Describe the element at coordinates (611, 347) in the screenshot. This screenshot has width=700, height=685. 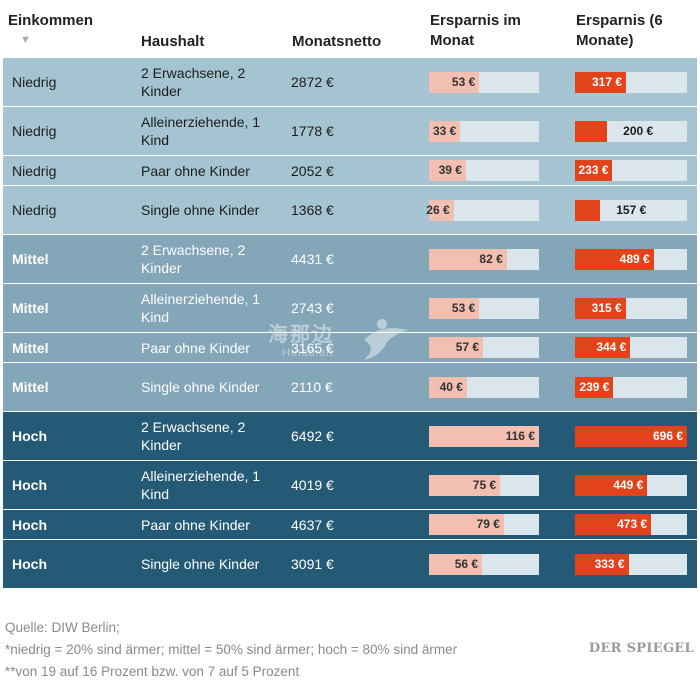
I see `six-month-value: 344 €` at that location.